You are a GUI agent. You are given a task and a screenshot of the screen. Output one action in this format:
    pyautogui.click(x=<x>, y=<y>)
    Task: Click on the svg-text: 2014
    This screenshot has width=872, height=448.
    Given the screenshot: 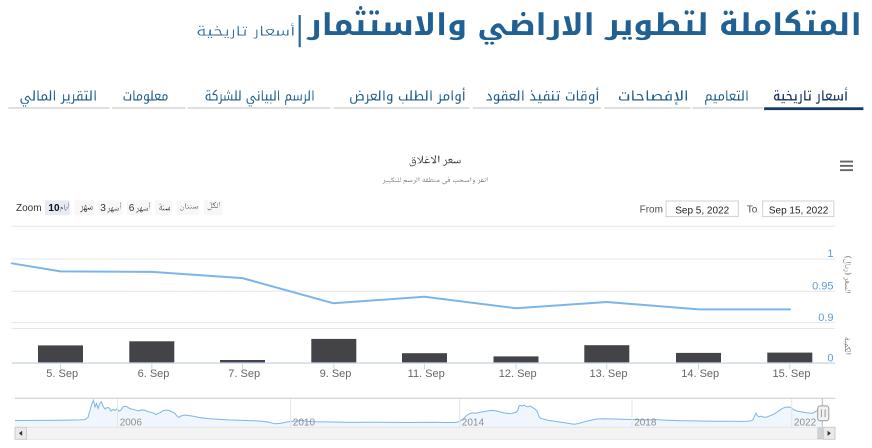 What is the action you would take?
    pyautogui.click(x=473, y=422)
    